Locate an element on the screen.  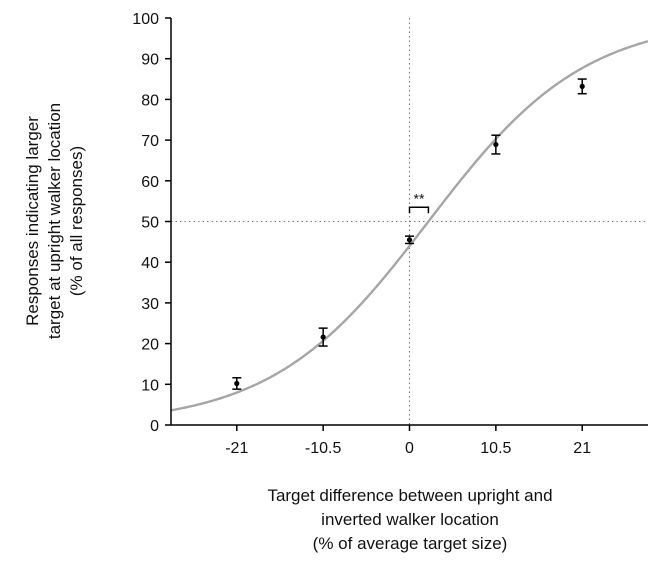
x-ticks: -21 -10.5 0 10.5 21 is located at coordinates (408, 441).